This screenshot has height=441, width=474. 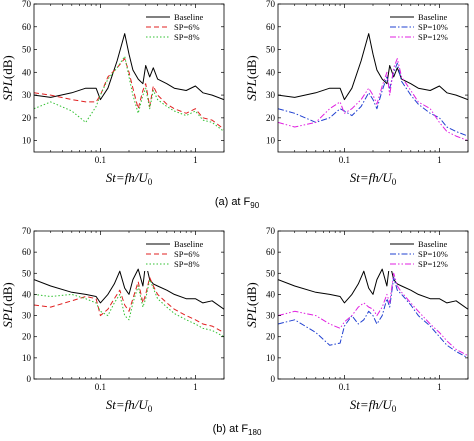 What do you see at coordinates (255, 432) in the screenshot?
I see `caption-b-sub: 180` at bounding box center [255, 432].